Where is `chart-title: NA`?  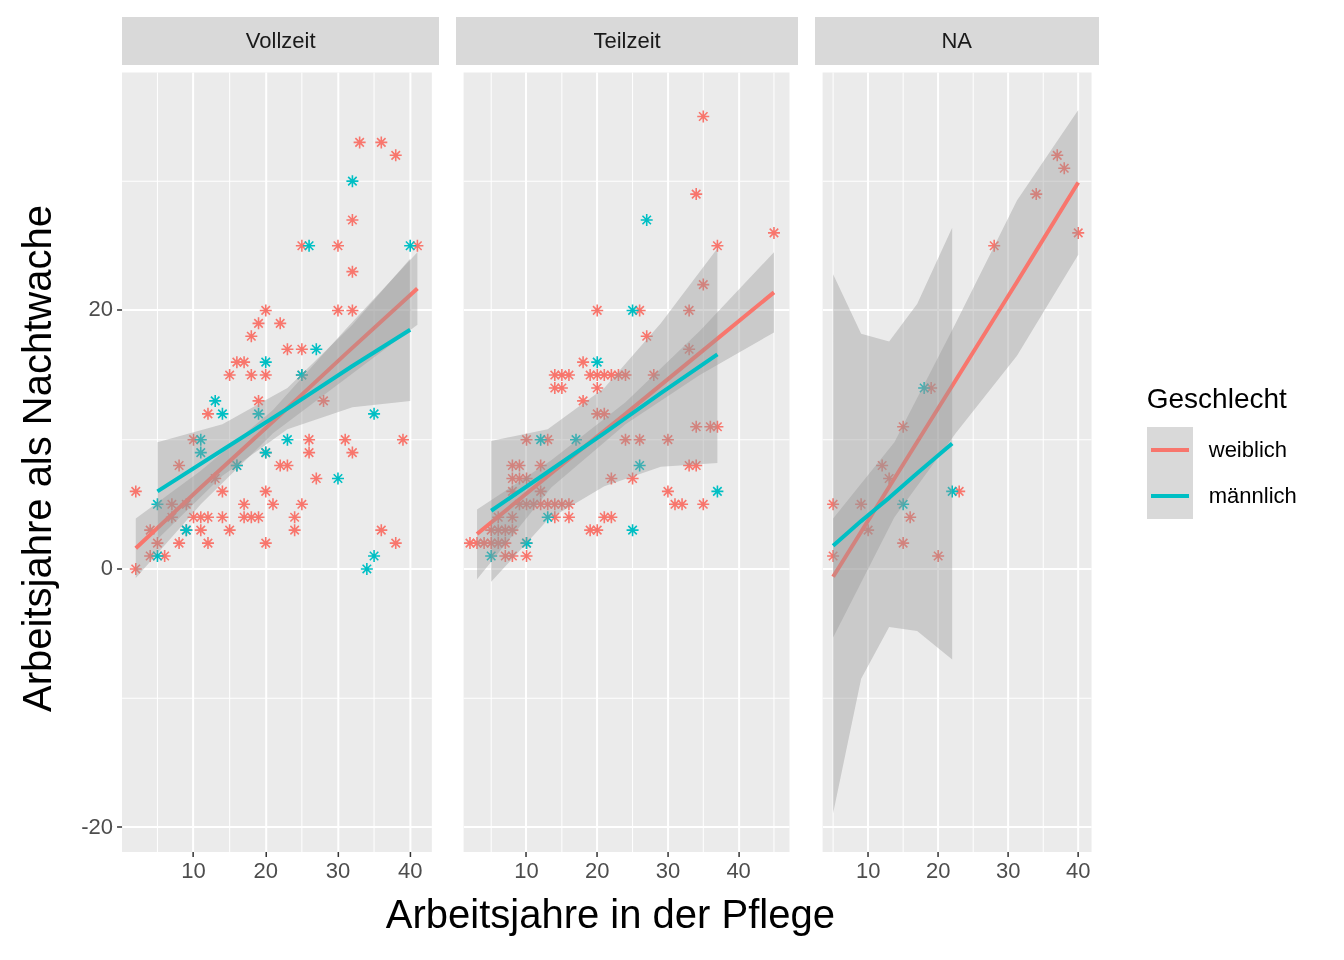
chart-title: NA is located at coordinates (956, 41).